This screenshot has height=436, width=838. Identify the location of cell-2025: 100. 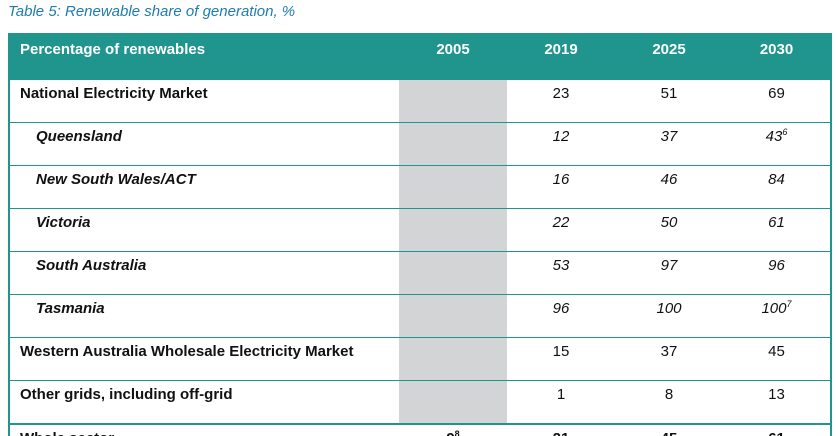
(669, 316).